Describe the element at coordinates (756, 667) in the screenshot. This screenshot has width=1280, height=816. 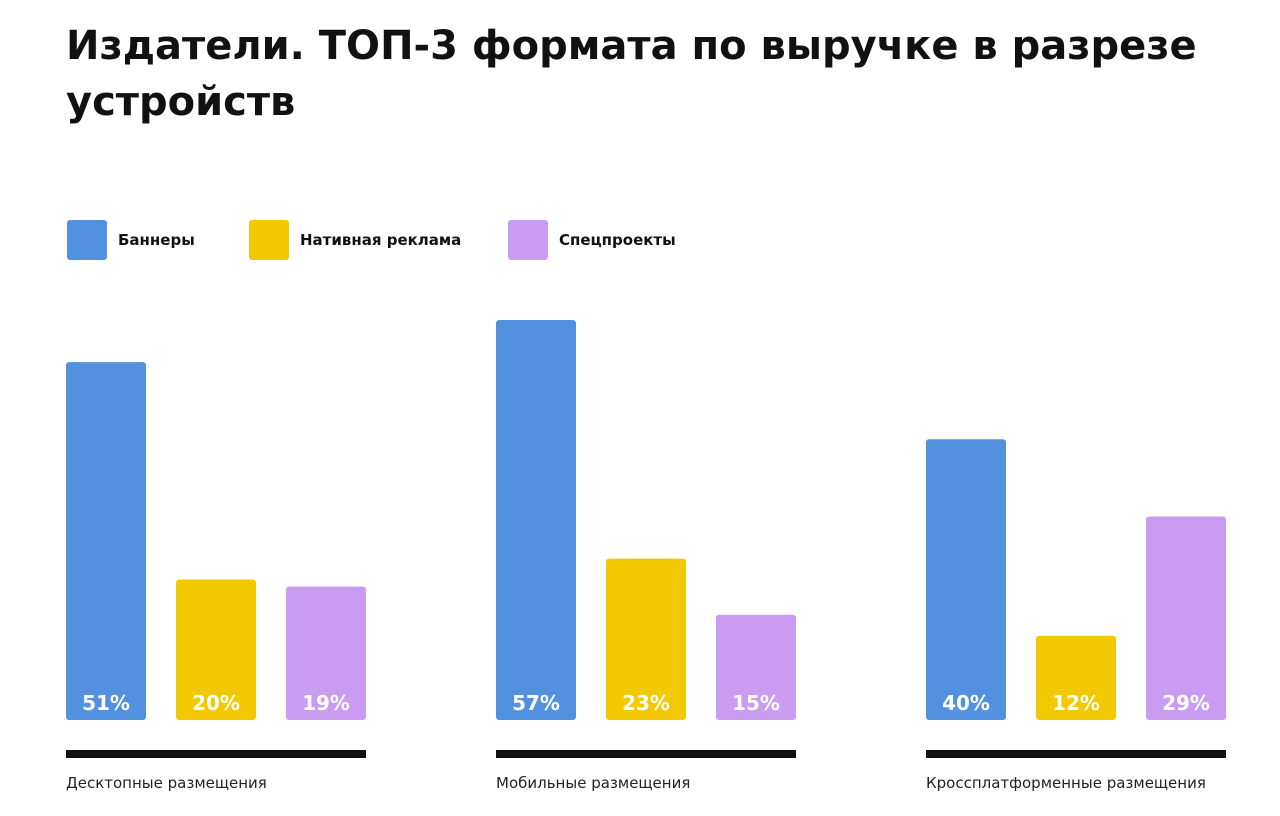
I see `bar-mobile-special` at that location.